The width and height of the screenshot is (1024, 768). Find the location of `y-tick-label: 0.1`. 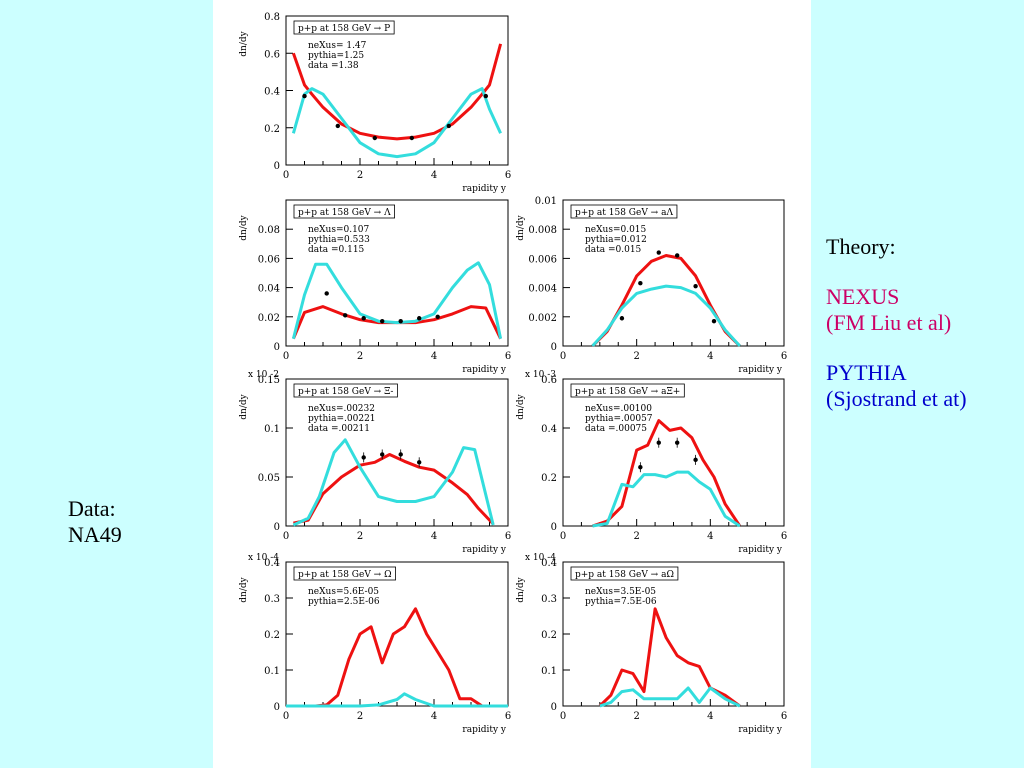

y-tick-label: 0.1 is located at coordinates (272, 429).